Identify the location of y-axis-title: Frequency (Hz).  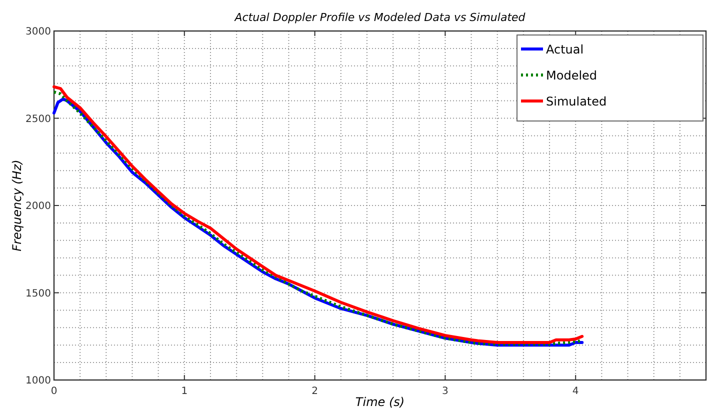
(17, 206).